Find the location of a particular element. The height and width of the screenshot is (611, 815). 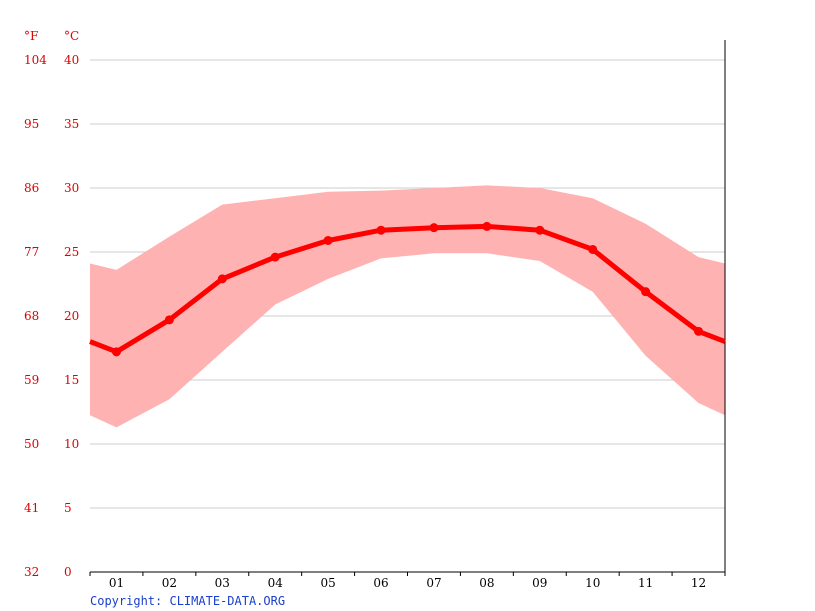

y-tick-label-c: 15 is located at coordinates (71, 380).